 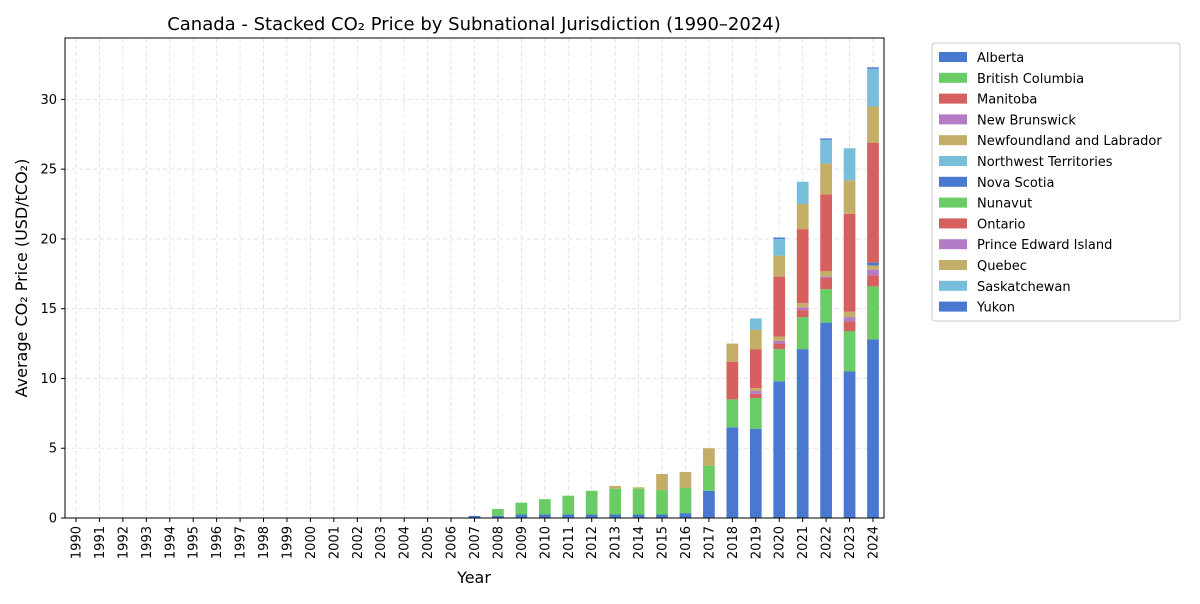 I want to click on x-tick-label: 2007, so click(x=475, y=542).